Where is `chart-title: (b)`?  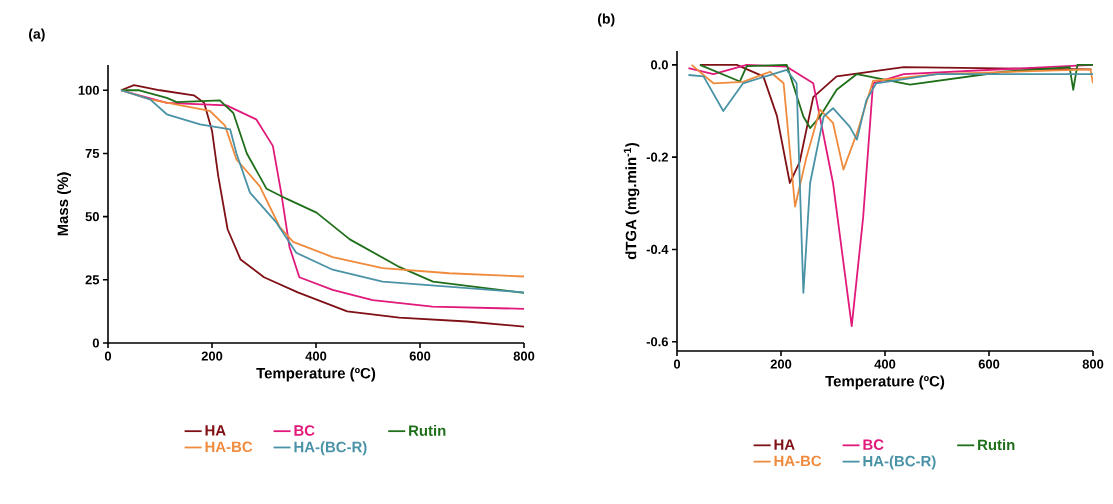 chart-title: (b) is located at coordinates (606, 20).